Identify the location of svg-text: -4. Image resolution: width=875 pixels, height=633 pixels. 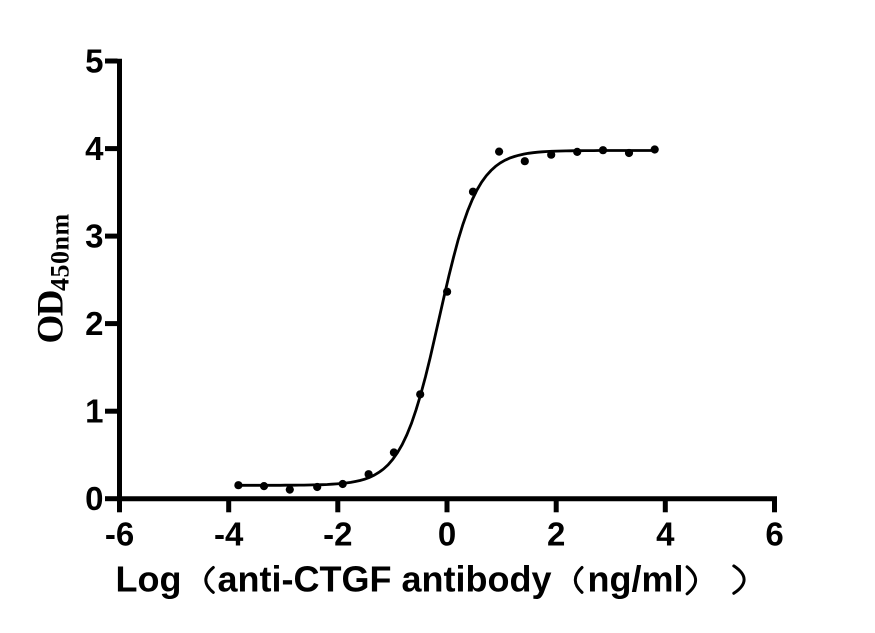
(229, 534).